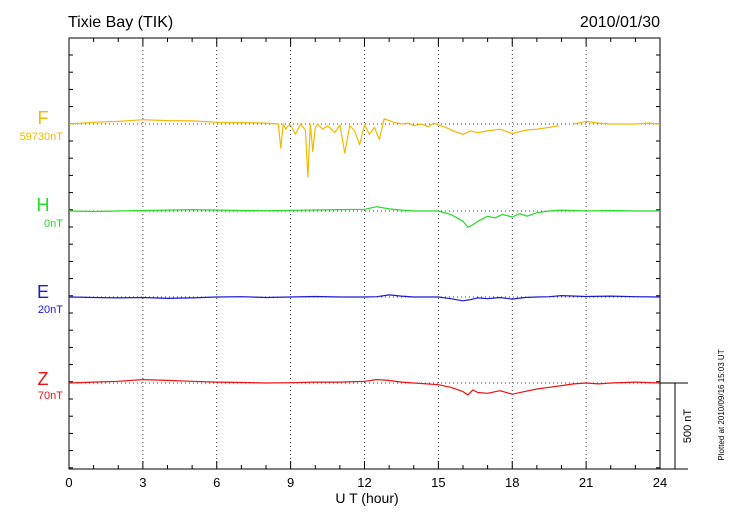  Describe the element at coordinates (364, 482) in the screenshot. I see `x-tick-label: 12` at that location.